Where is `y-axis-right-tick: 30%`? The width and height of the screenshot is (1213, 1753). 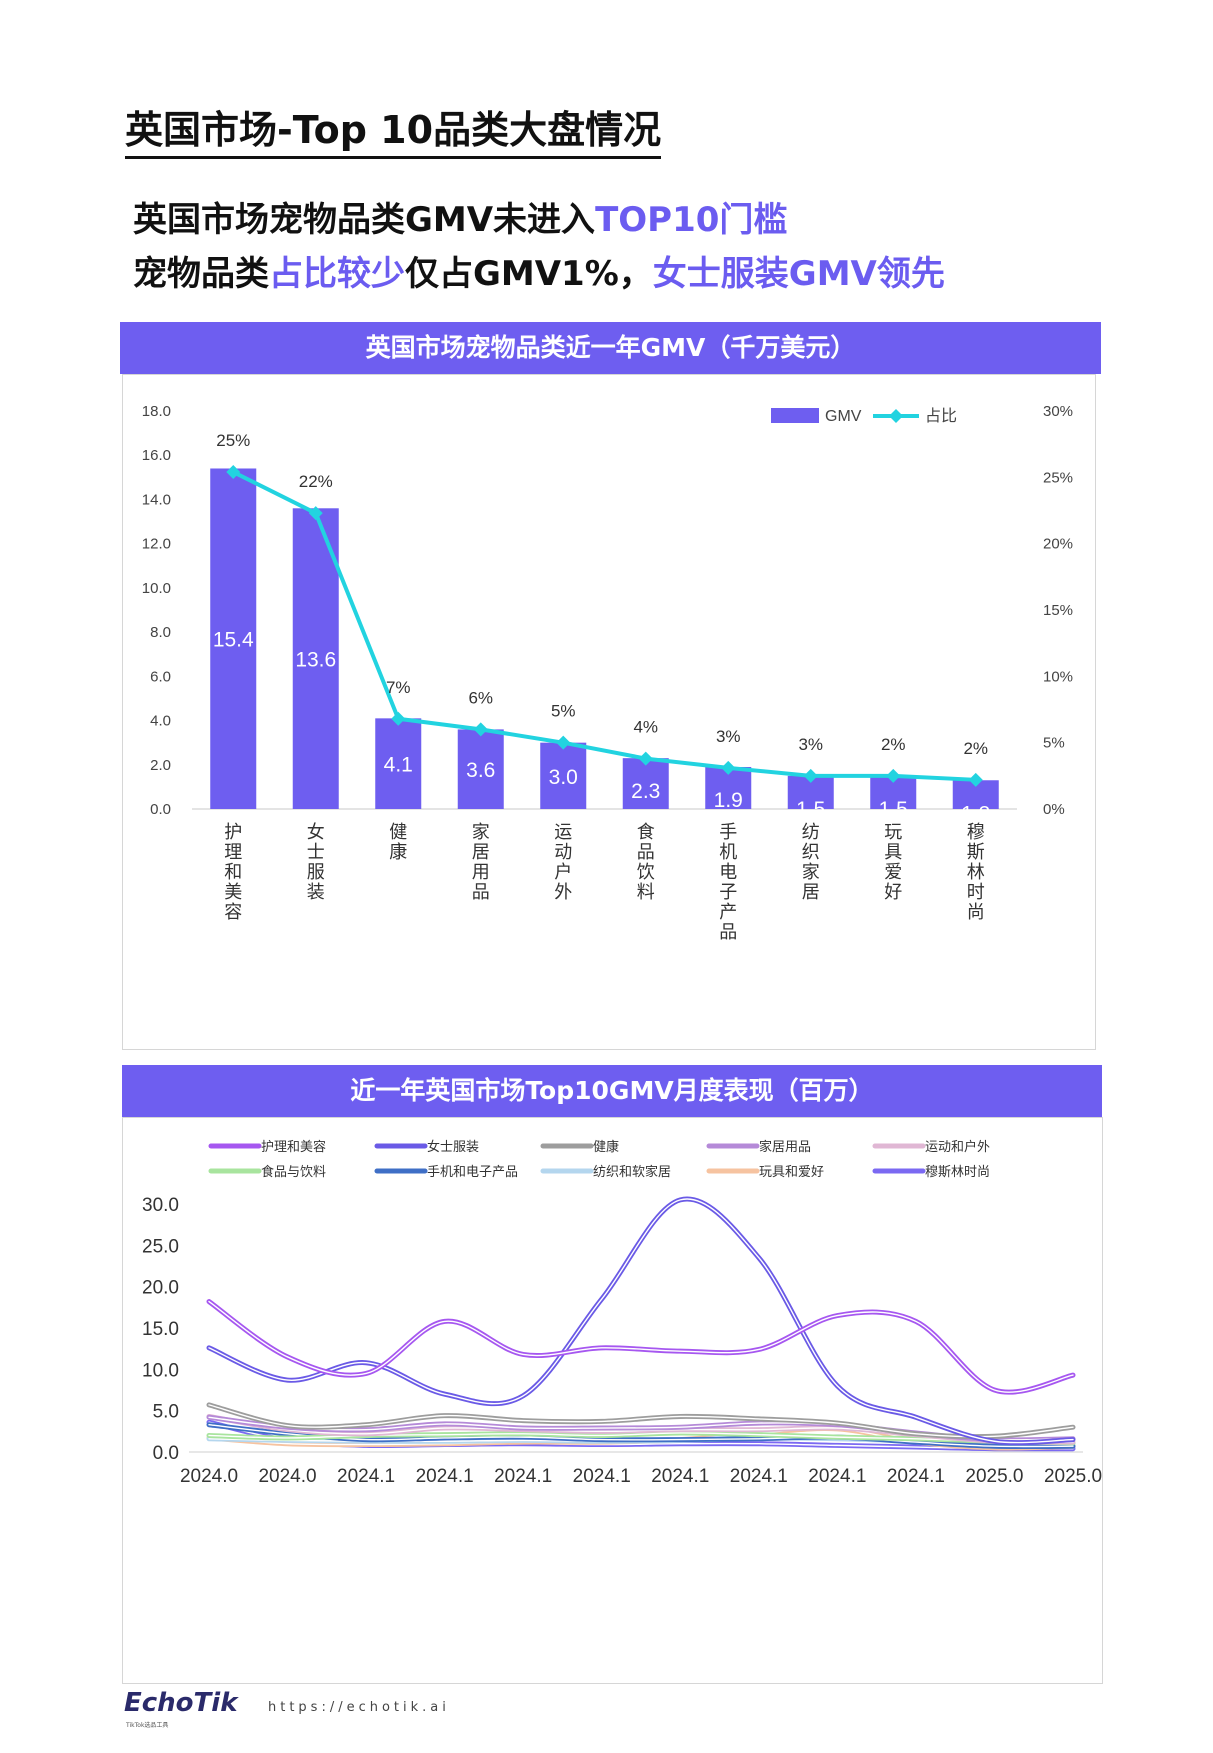 y-axis-right-tick: 30% is located at coordinates (1058, 411).